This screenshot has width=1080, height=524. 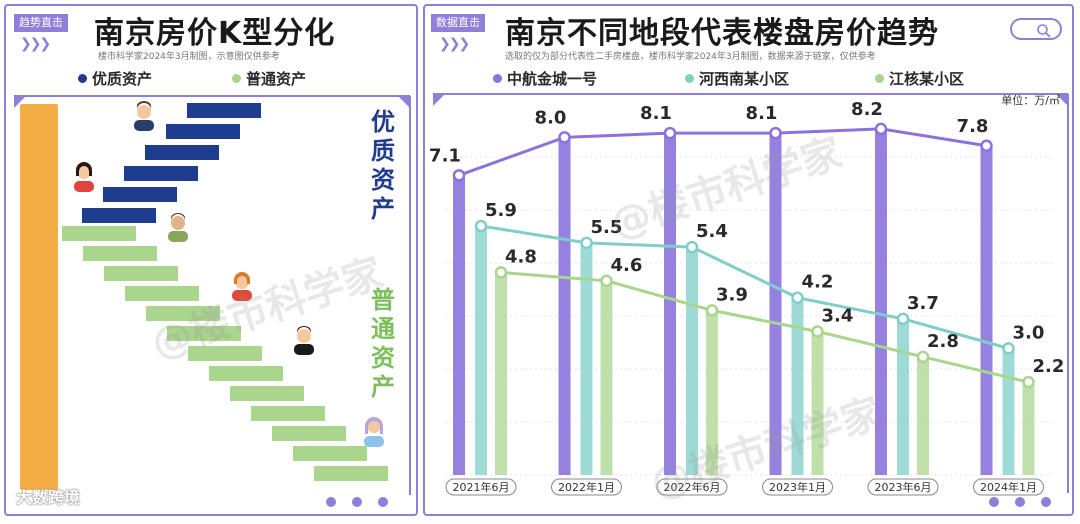 I want to click on search-button, so click(x=1036, y=29).